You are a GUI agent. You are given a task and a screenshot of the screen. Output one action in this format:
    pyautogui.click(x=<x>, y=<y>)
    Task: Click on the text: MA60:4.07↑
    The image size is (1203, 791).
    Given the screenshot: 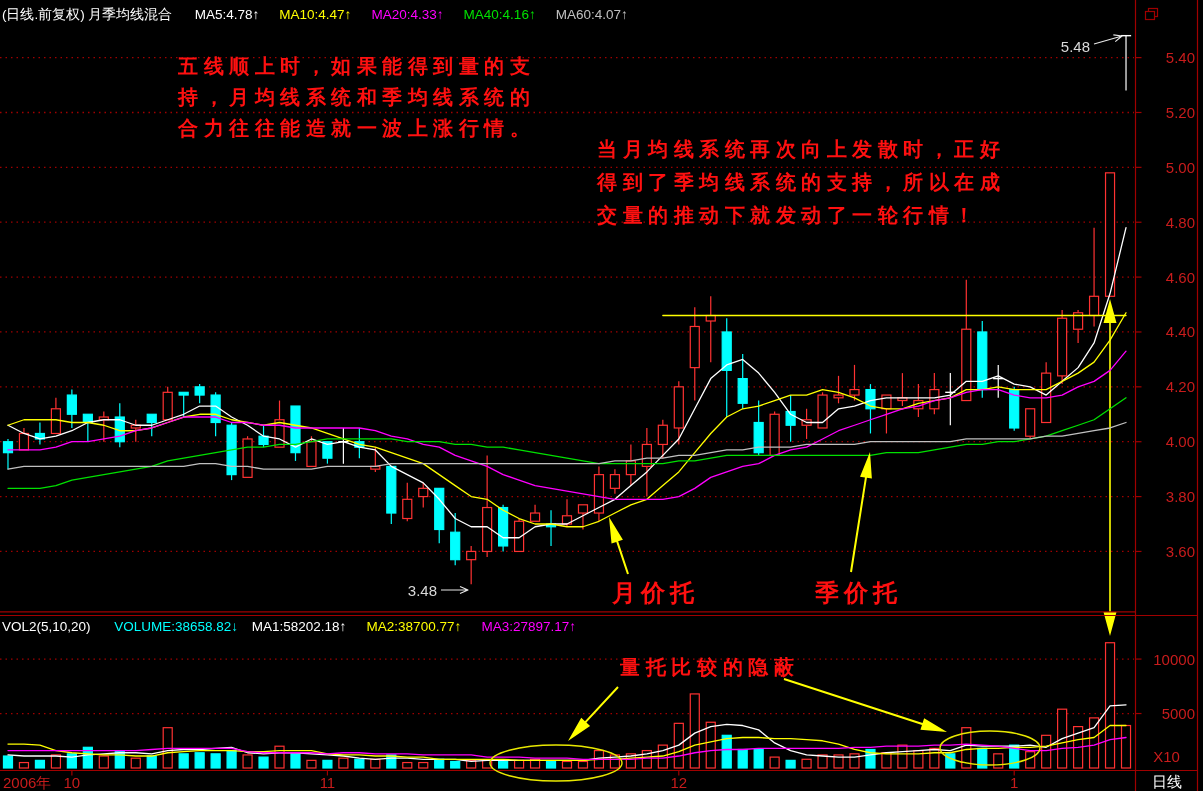 What is the action you would take?
    pyautogui.click(x=591, y=14)
    